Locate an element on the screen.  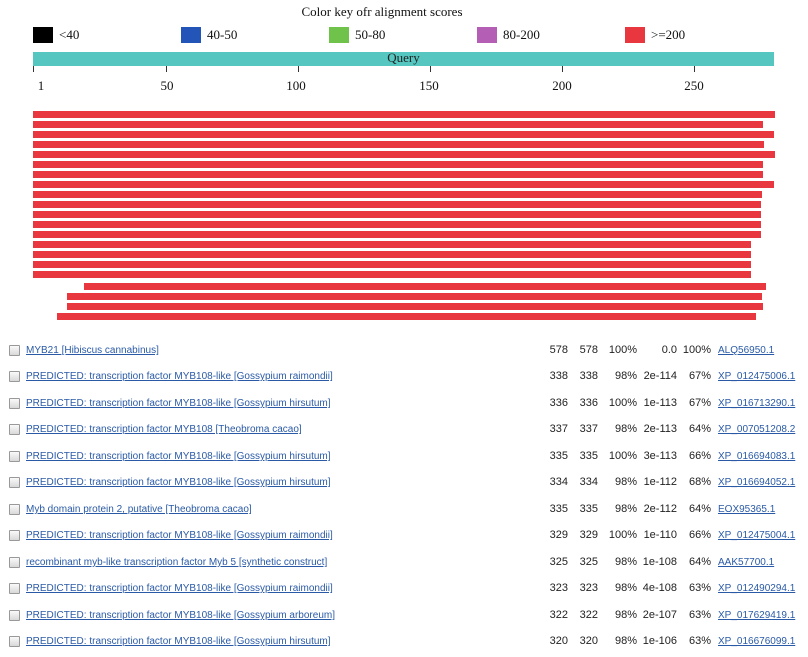
identity: 64% is located at coordinates (699, 429).